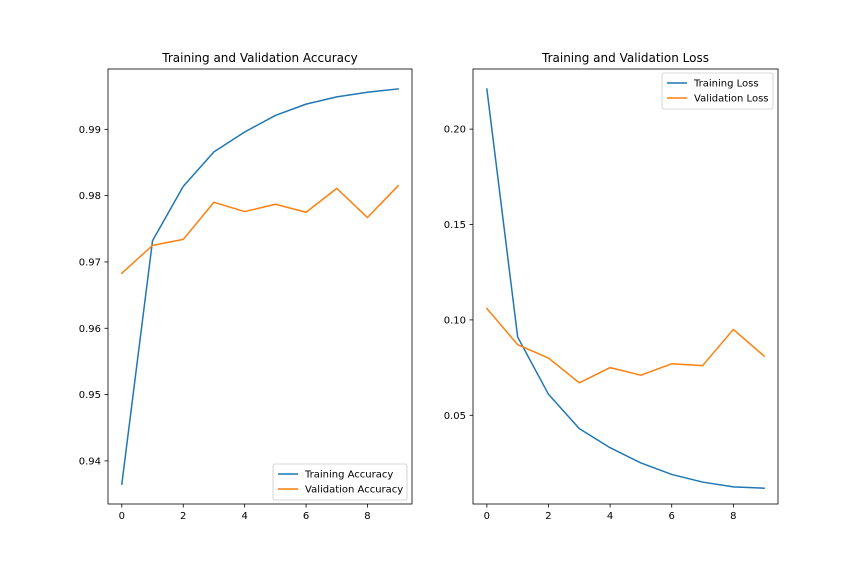  What do you see at coordinates (625, 58) in the screenshot?
I see `chart-title: Training and Validation Loss` at bounding box center [625, 58].